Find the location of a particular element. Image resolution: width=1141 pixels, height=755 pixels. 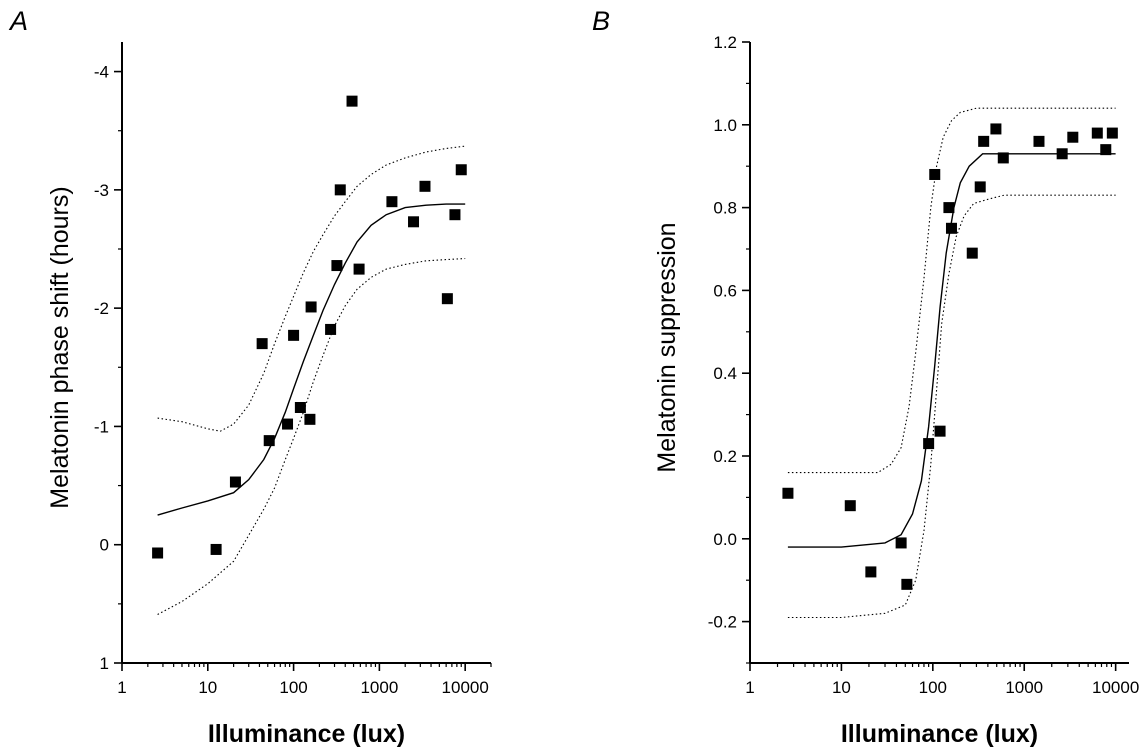

panel-label: B is located at coordinates (601, 21).